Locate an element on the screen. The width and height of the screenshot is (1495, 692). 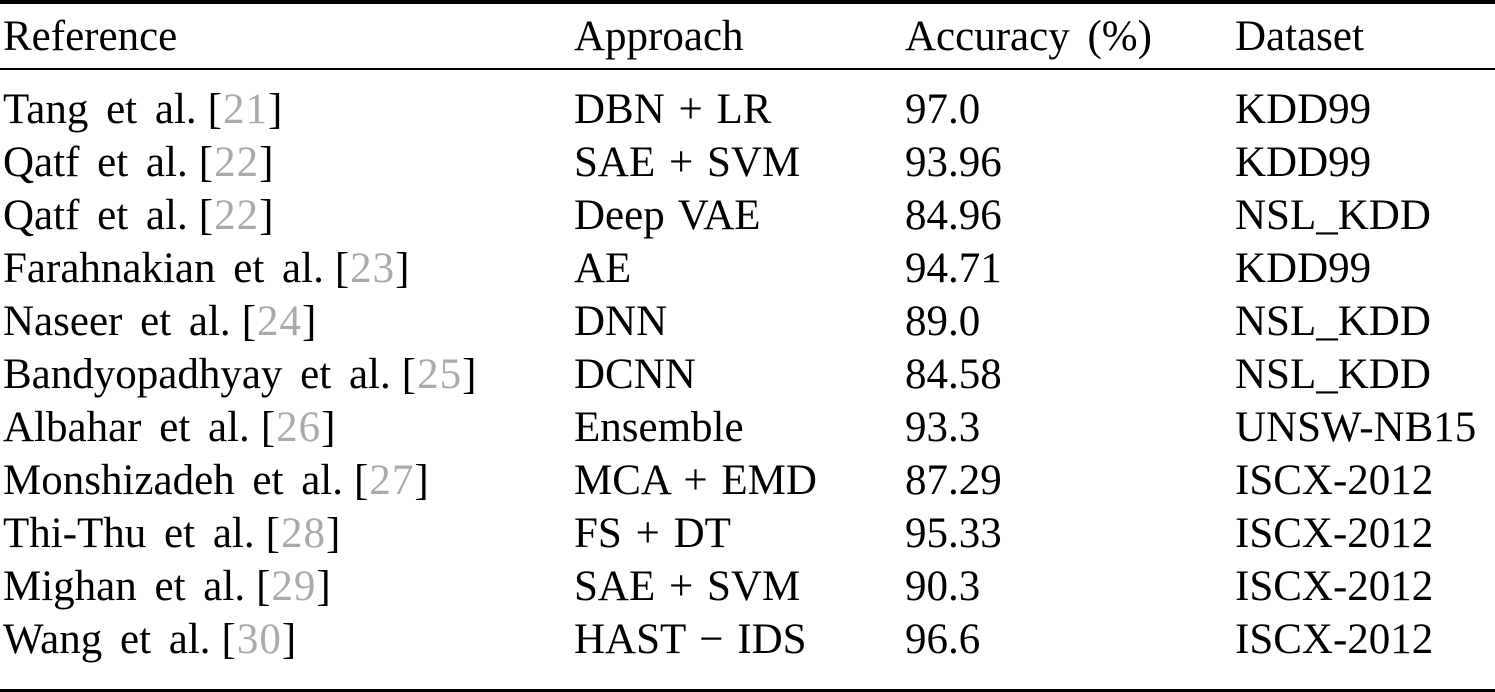
reference-cell: Bandyopadhyay et al. [25] is located at coordinates (288, 374).